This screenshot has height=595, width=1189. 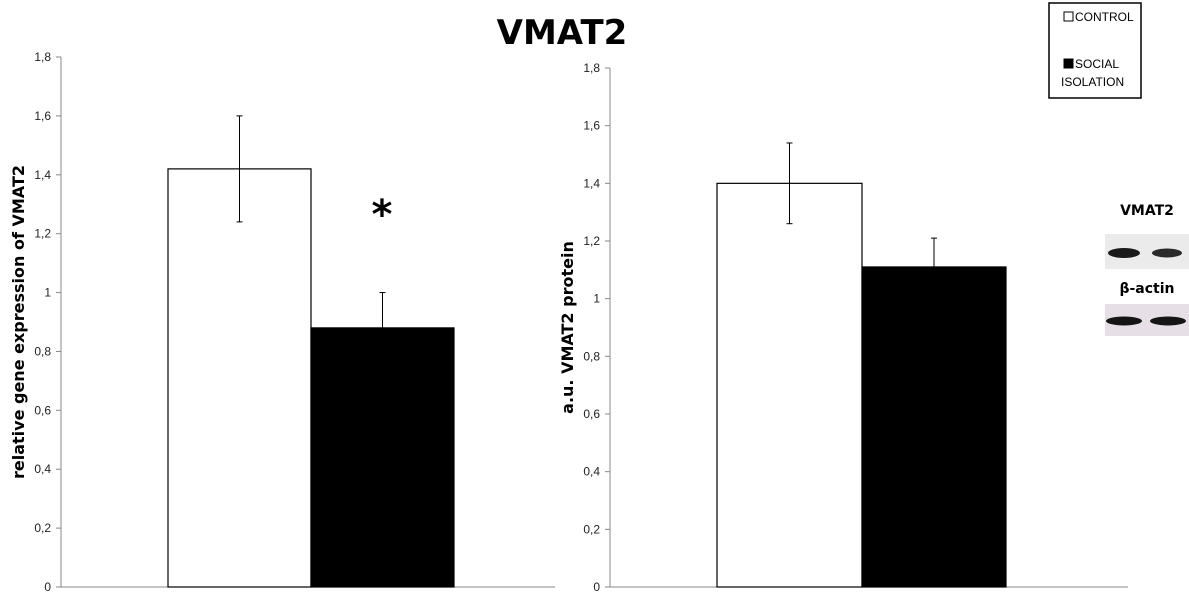 I want to click on figure-title: VMAT2, so click(x=562, y=33).